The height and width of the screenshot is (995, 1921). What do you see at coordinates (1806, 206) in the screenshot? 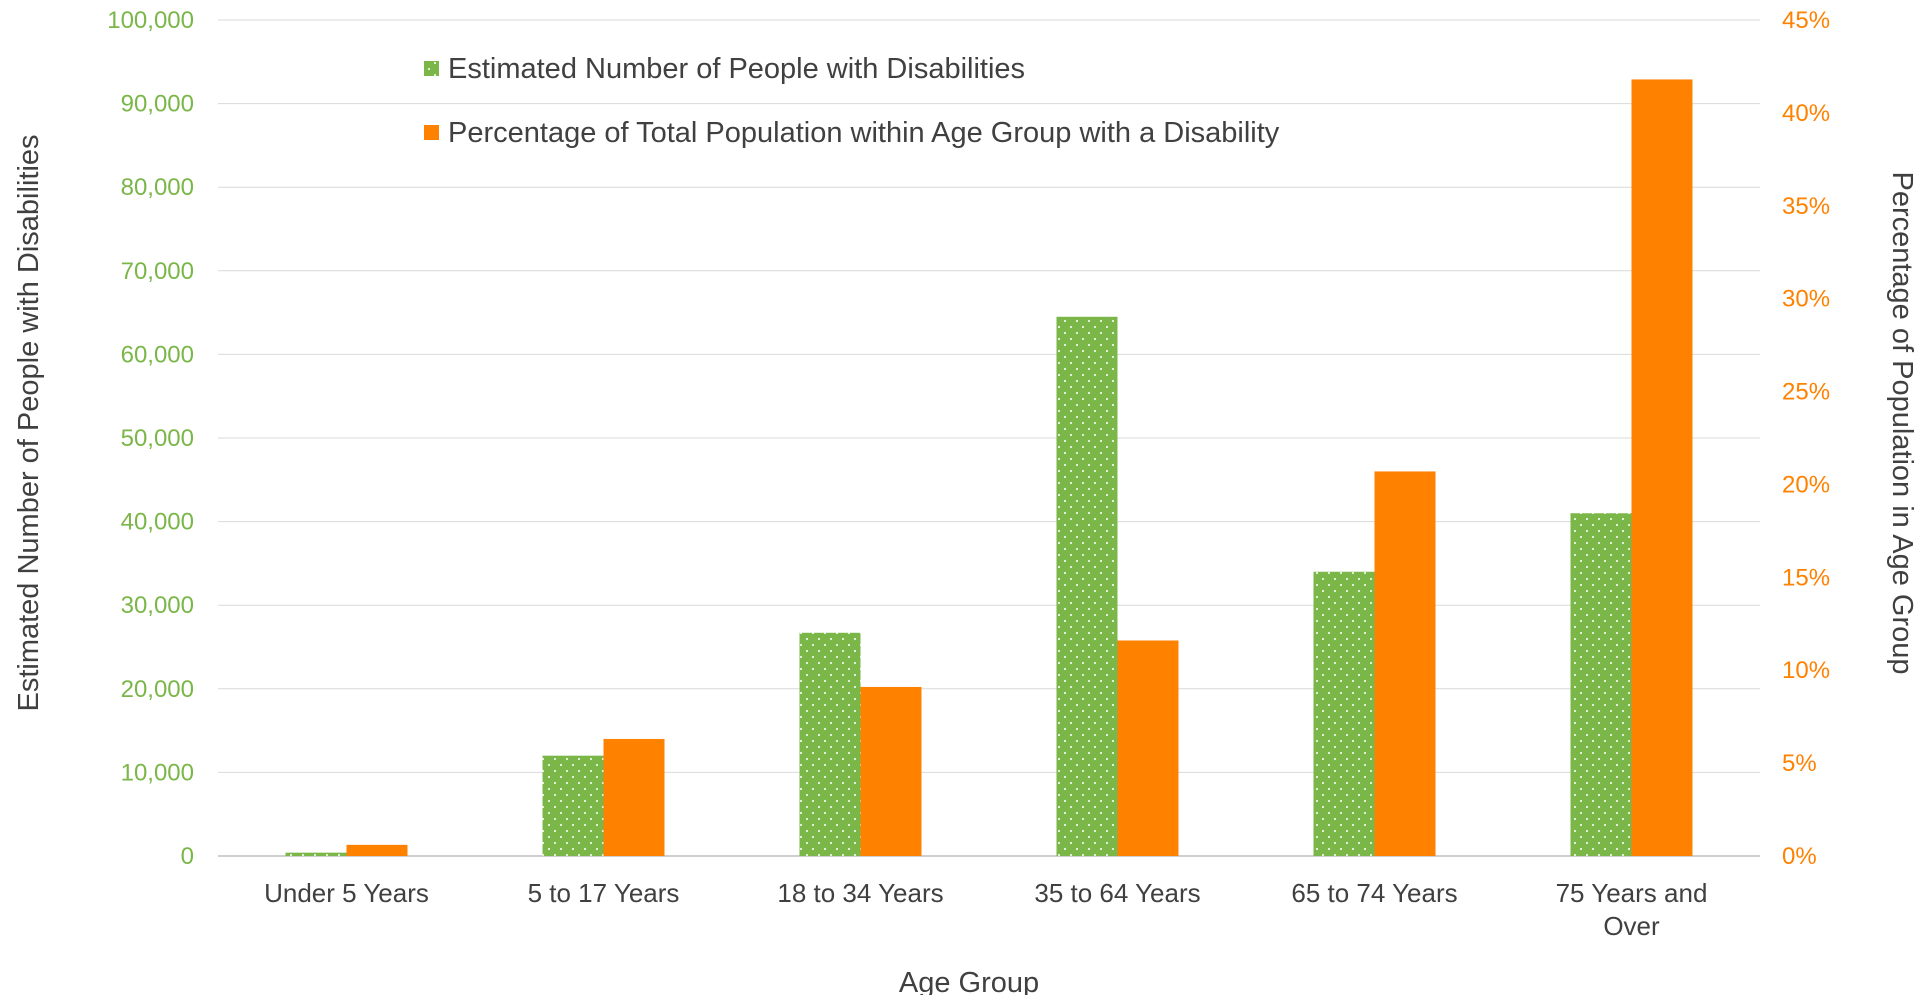
I see `right-tick-label: 35%` at bounding box center [1806, 206].